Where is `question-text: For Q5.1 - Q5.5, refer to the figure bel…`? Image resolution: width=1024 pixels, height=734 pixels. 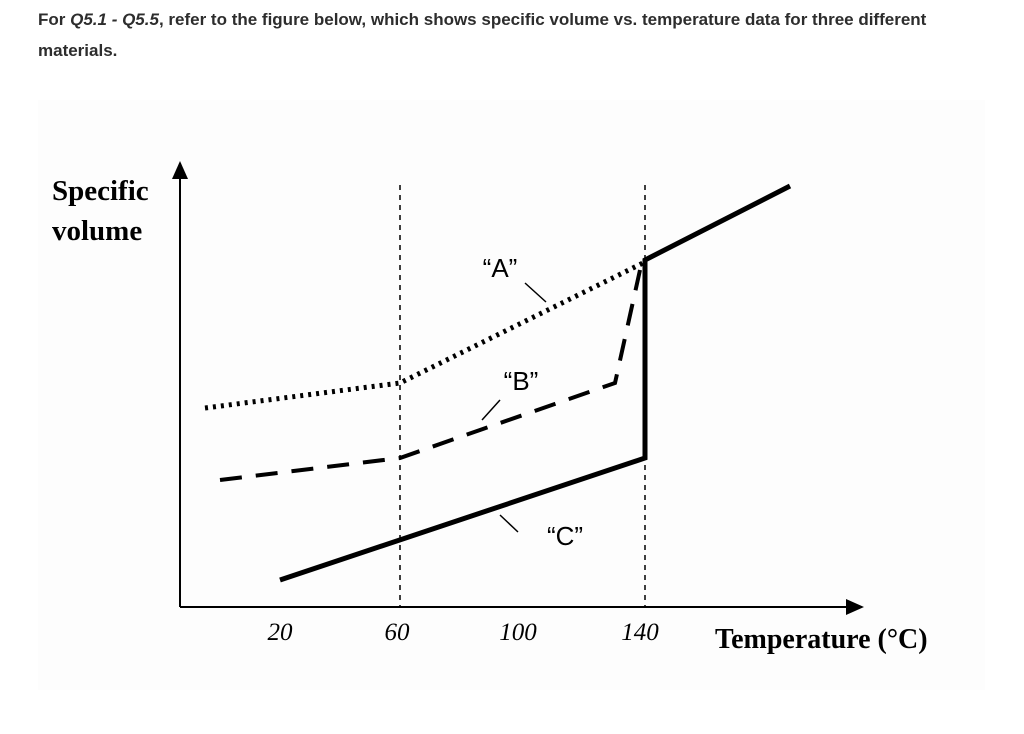
question-text: For Q5.1 - Q5.5, refer to the figure bel… is located at coordinates (513, 35).